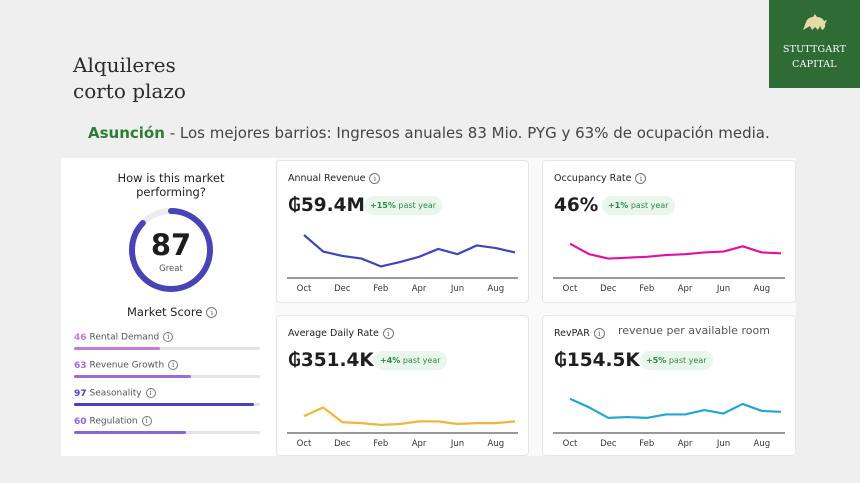  Describe the element at coordinates (814, 49) in the screenshot. I see `logo-line1: STUTTGART` at that location.